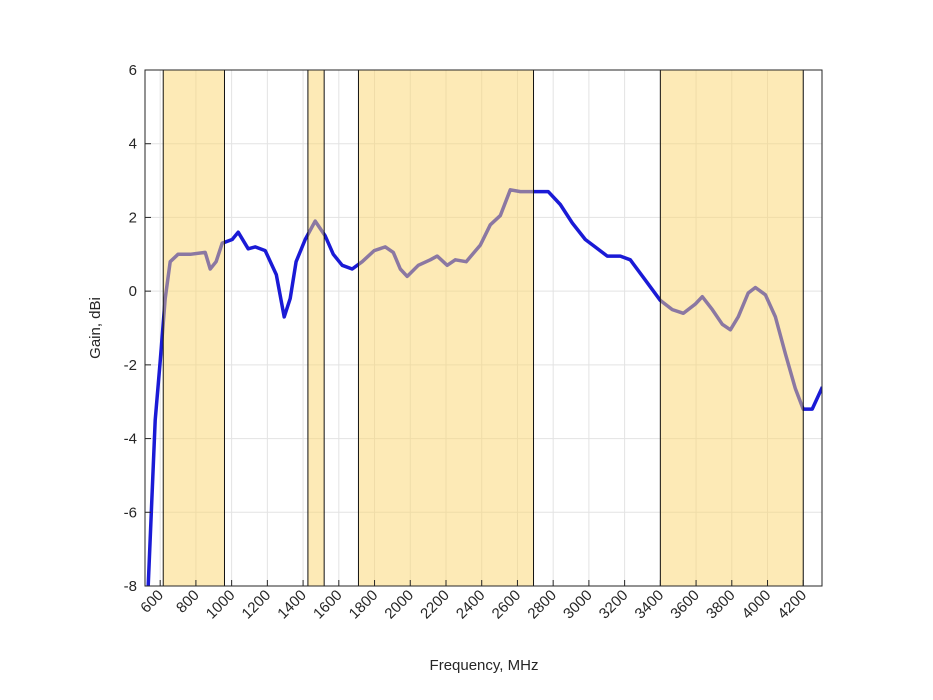  I want to click on y-tick-label: 4, so click(133, 144).